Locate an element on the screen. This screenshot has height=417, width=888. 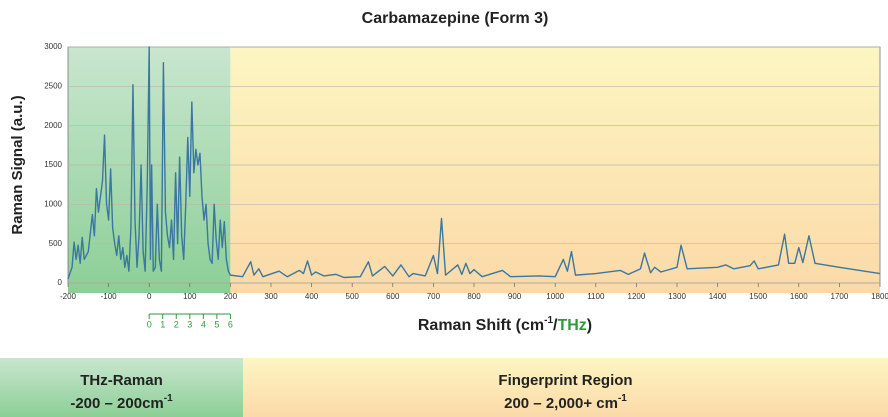
y-tick-label: 2000 is located at coordinates (53, 125).